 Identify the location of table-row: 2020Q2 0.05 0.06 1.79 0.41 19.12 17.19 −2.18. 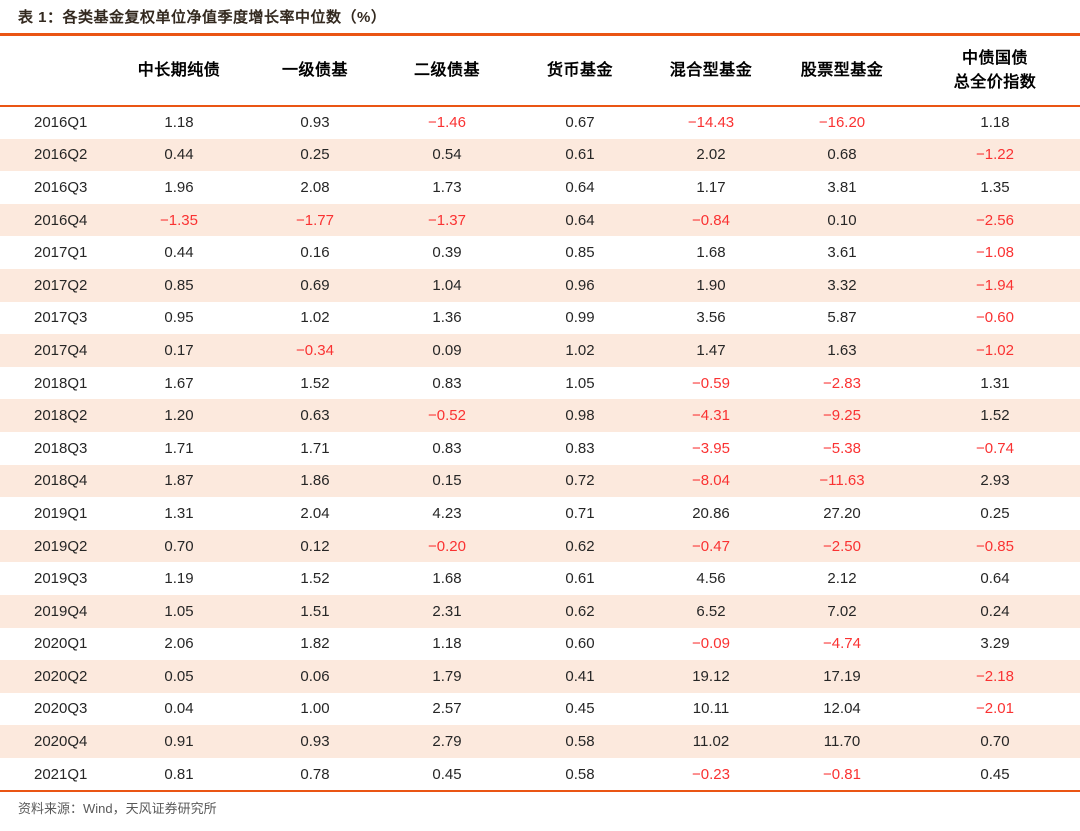
(540, 676).